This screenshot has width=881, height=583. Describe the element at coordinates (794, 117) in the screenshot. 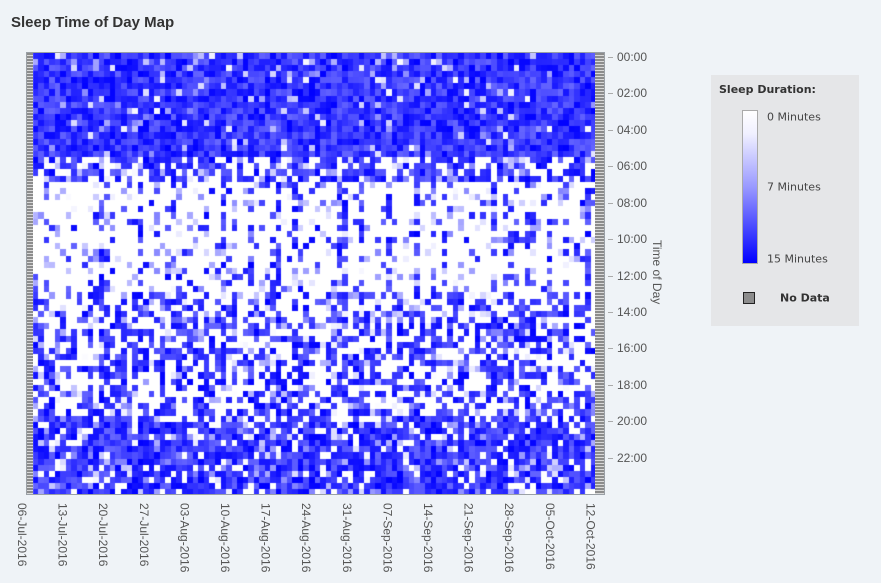

I see `legend-label-min: 0 Minutes` at that location.